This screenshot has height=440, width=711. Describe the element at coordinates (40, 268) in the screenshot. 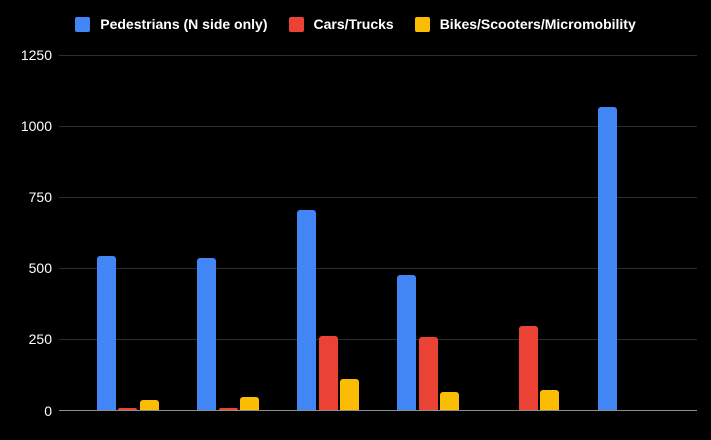

I see `y-axis-tick-label: 500` at that location.